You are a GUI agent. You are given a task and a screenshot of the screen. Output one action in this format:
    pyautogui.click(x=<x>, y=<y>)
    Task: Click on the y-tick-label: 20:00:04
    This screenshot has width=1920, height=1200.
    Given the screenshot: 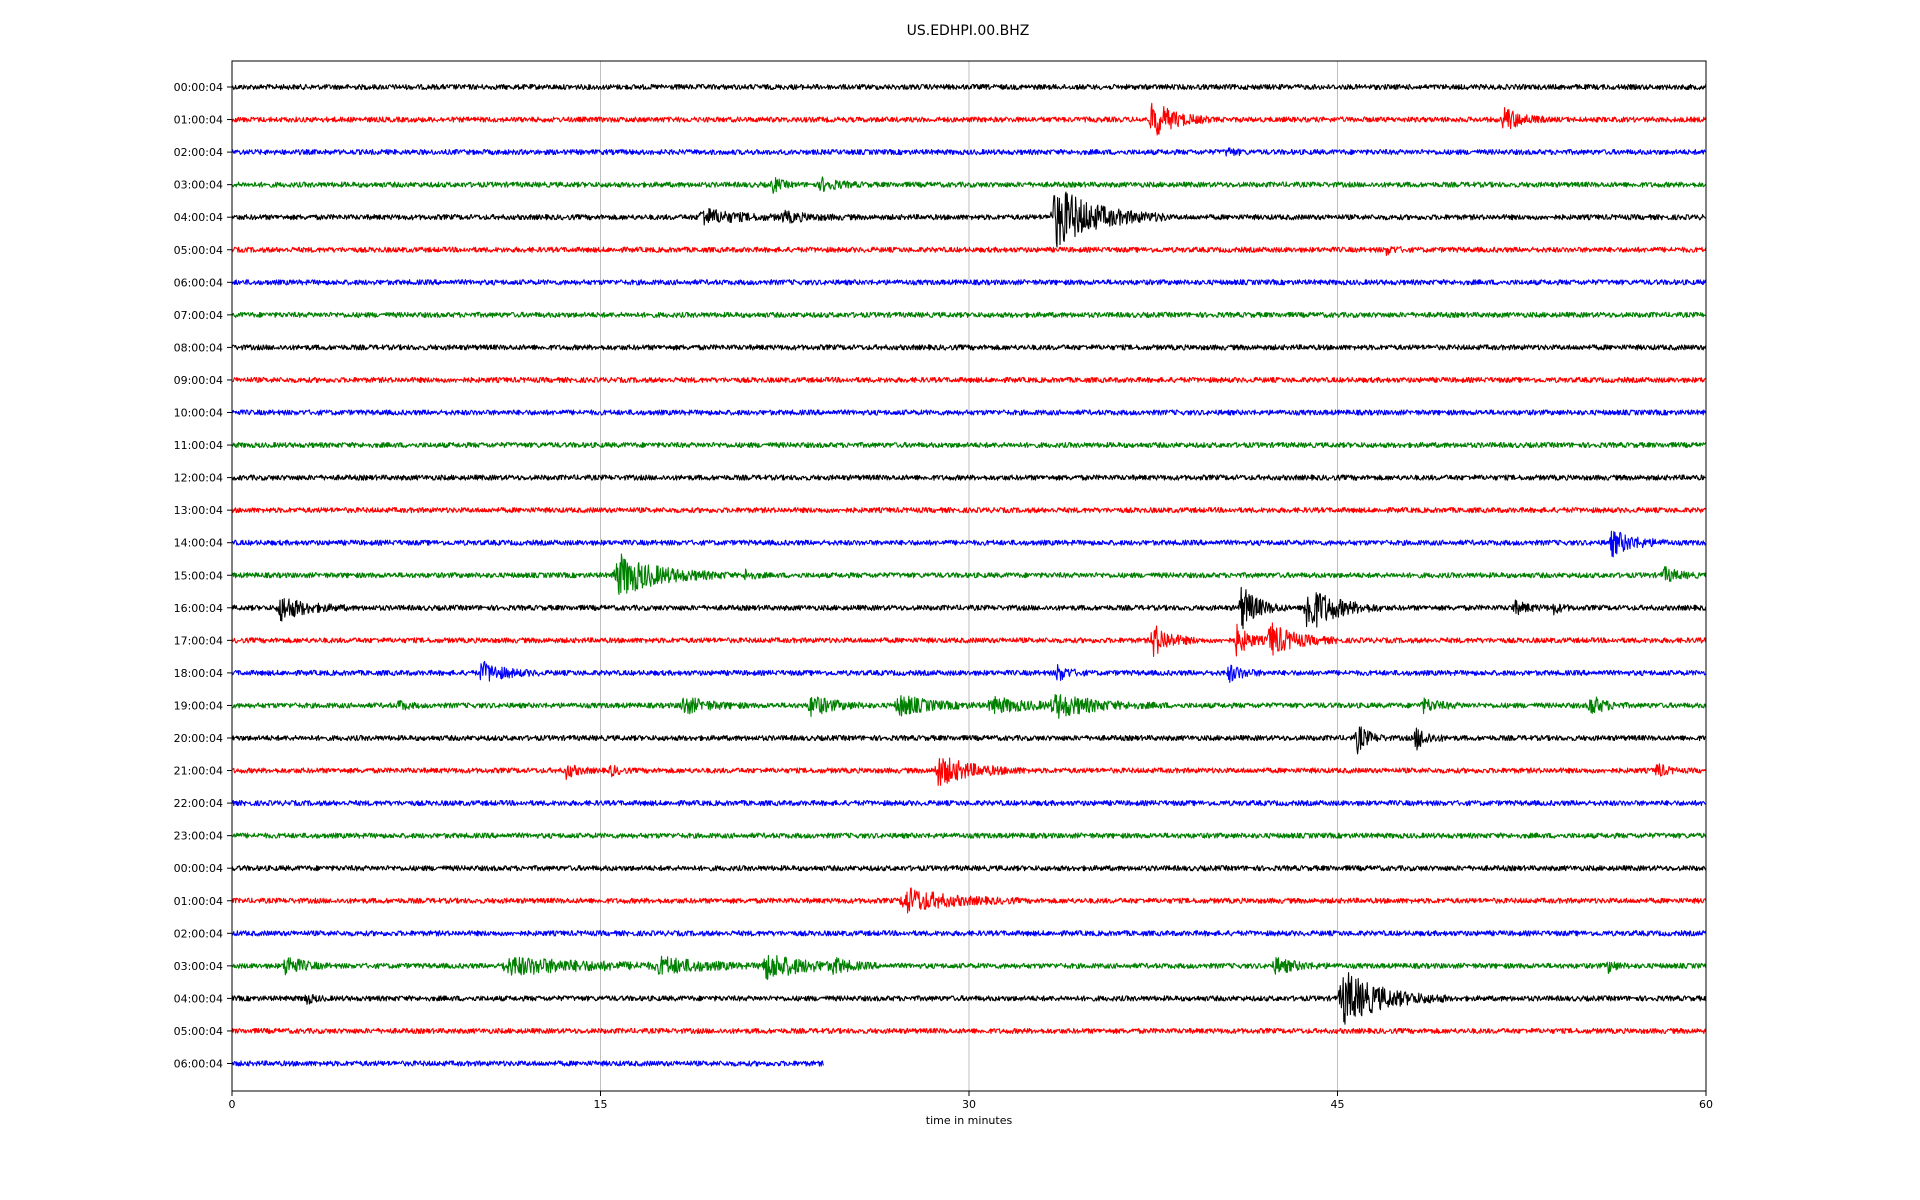 What is the action you would take?
    pyautogui.click(x=198, y=738)
    